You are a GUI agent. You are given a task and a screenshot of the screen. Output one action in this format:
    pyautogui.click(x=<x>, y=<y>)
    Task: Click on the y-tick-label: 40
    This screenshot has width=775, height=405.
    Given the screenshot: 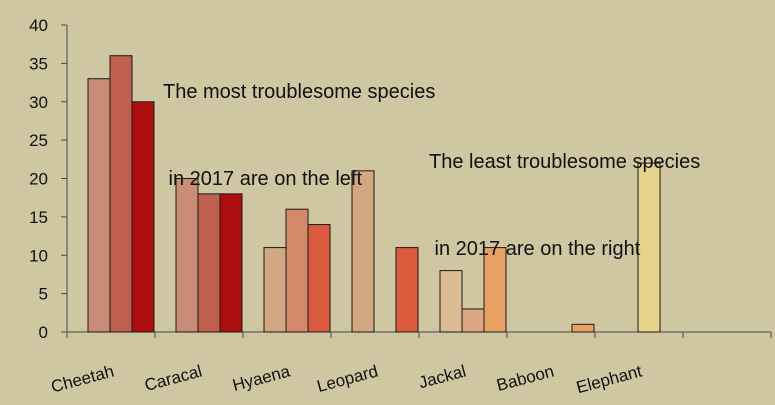 What is the action you would take?
    pyautogui.click(x=38, y=25)
    